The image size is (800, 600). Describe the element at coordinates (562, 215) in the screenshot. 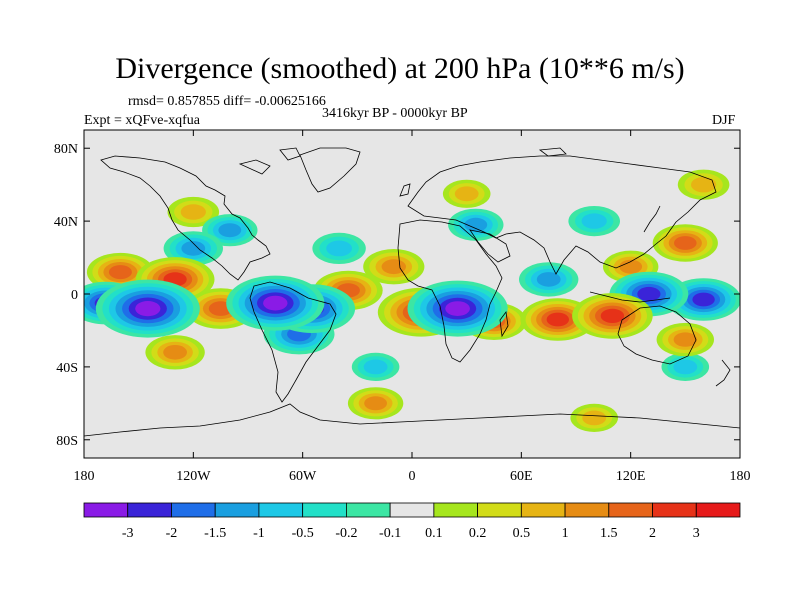

I see `coast-eurasia` at that location.